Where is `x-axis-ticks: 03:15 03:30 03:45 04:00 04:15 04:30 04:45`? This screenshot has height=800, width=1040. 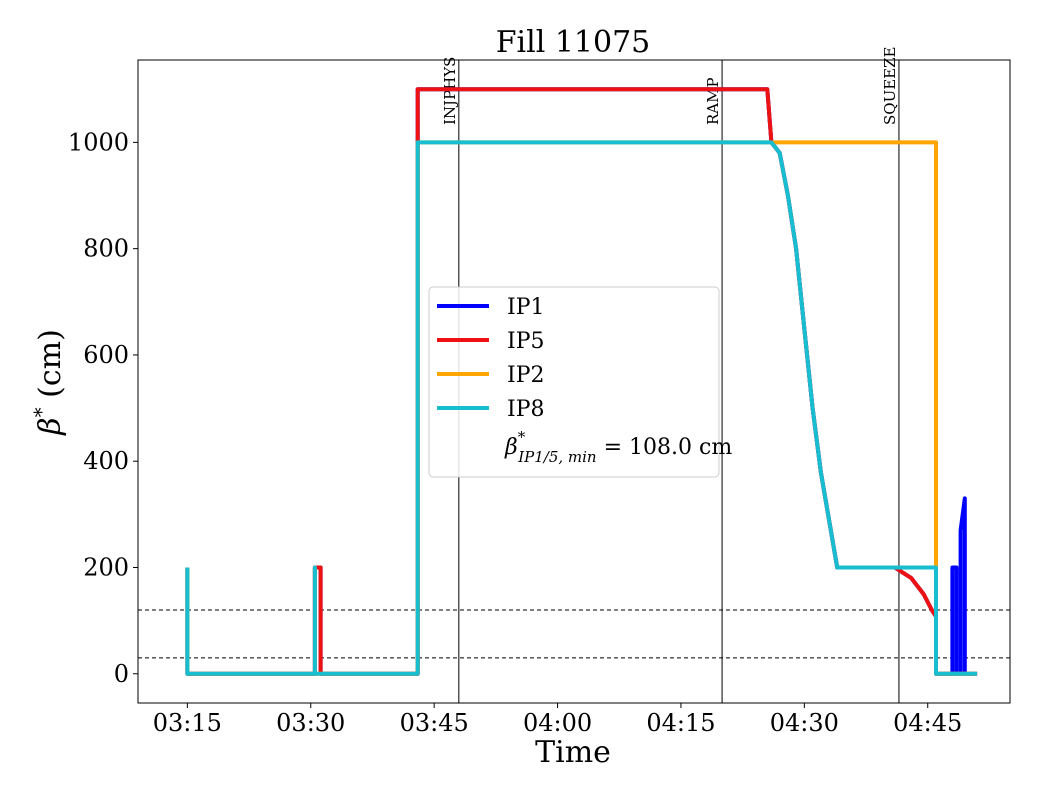
x-axis-ticks: 03:15 03:30 03:45 04:00 04:15 04:30 04:45 is located at coordinates (557, 720).